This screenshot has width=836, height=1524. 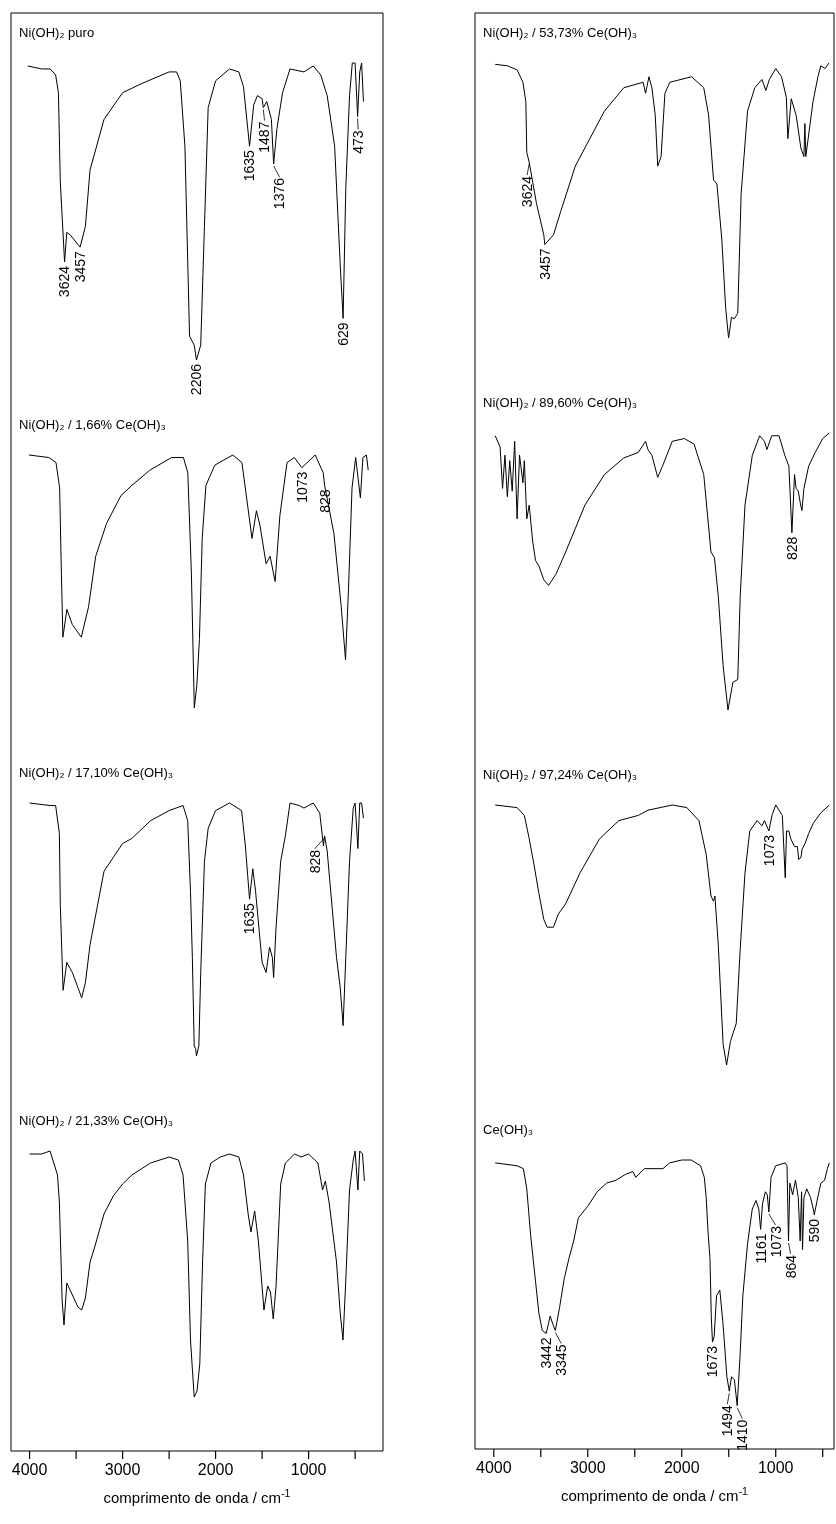 I want to click on chart-title: Ni(OH)₂ / 1,66% Ce(OH)₃, so click(x=92, y=424).